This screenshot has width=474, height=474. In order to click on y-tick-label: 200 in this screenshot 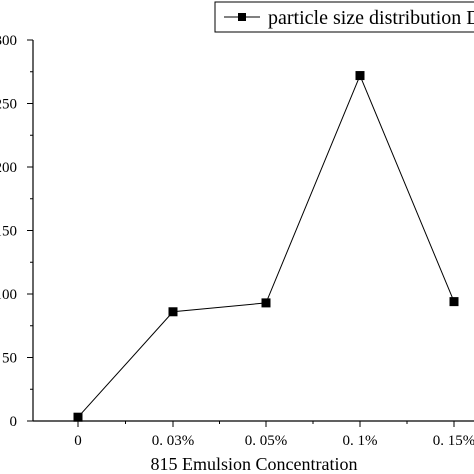, I will do `click(8, 168)`.